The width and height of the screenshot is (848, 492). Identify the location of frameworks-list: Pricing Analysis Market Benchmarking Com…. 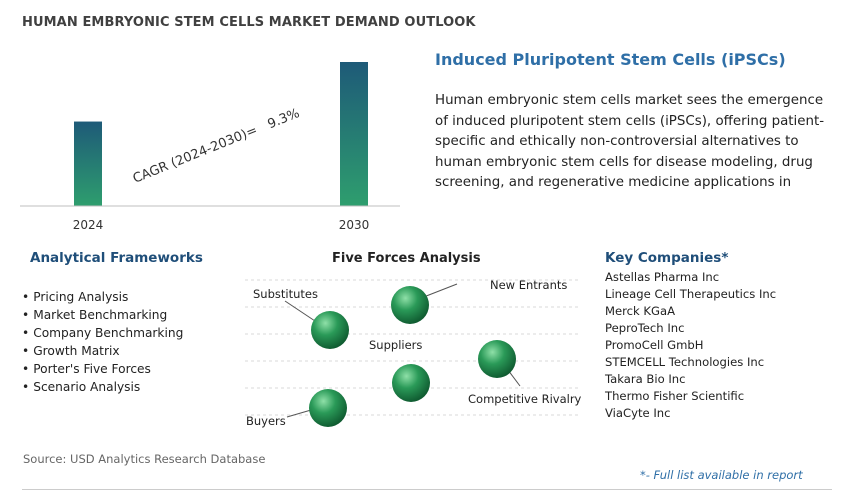
(102, 342).